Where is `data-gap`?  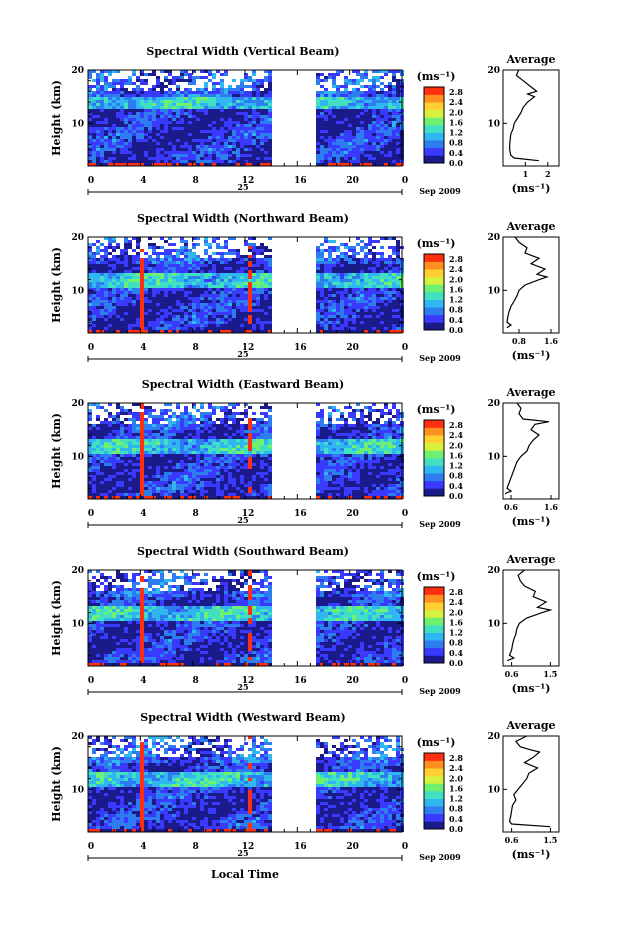 data-gap is located at coordinates (295, 285).